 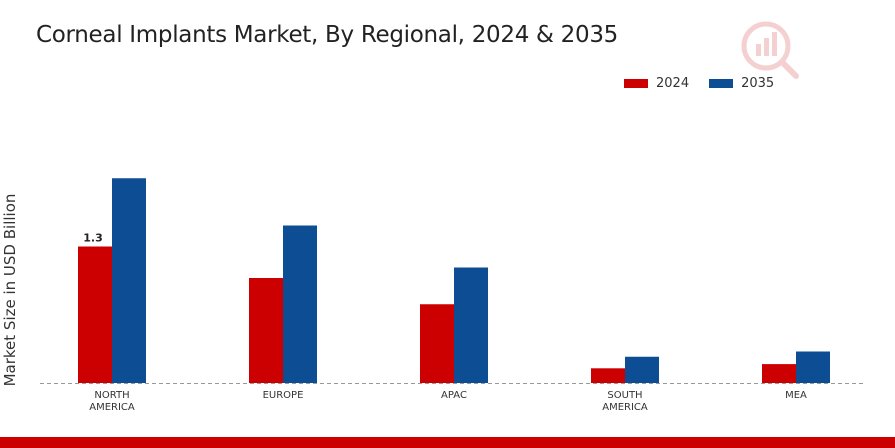 What do you see at coordinates (779, 373) in the screenshot?
I see `bar-2024-mea` at bounding box center [779, 373].